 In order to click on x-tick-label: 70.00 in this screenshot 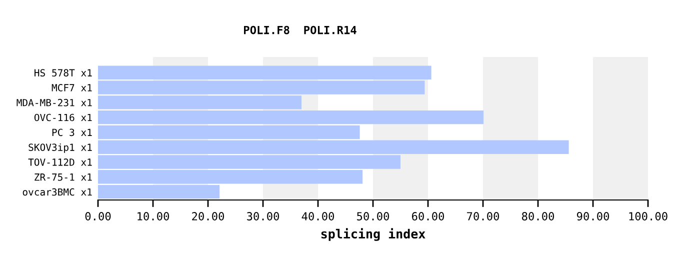, I will do `click(483, 216)`.